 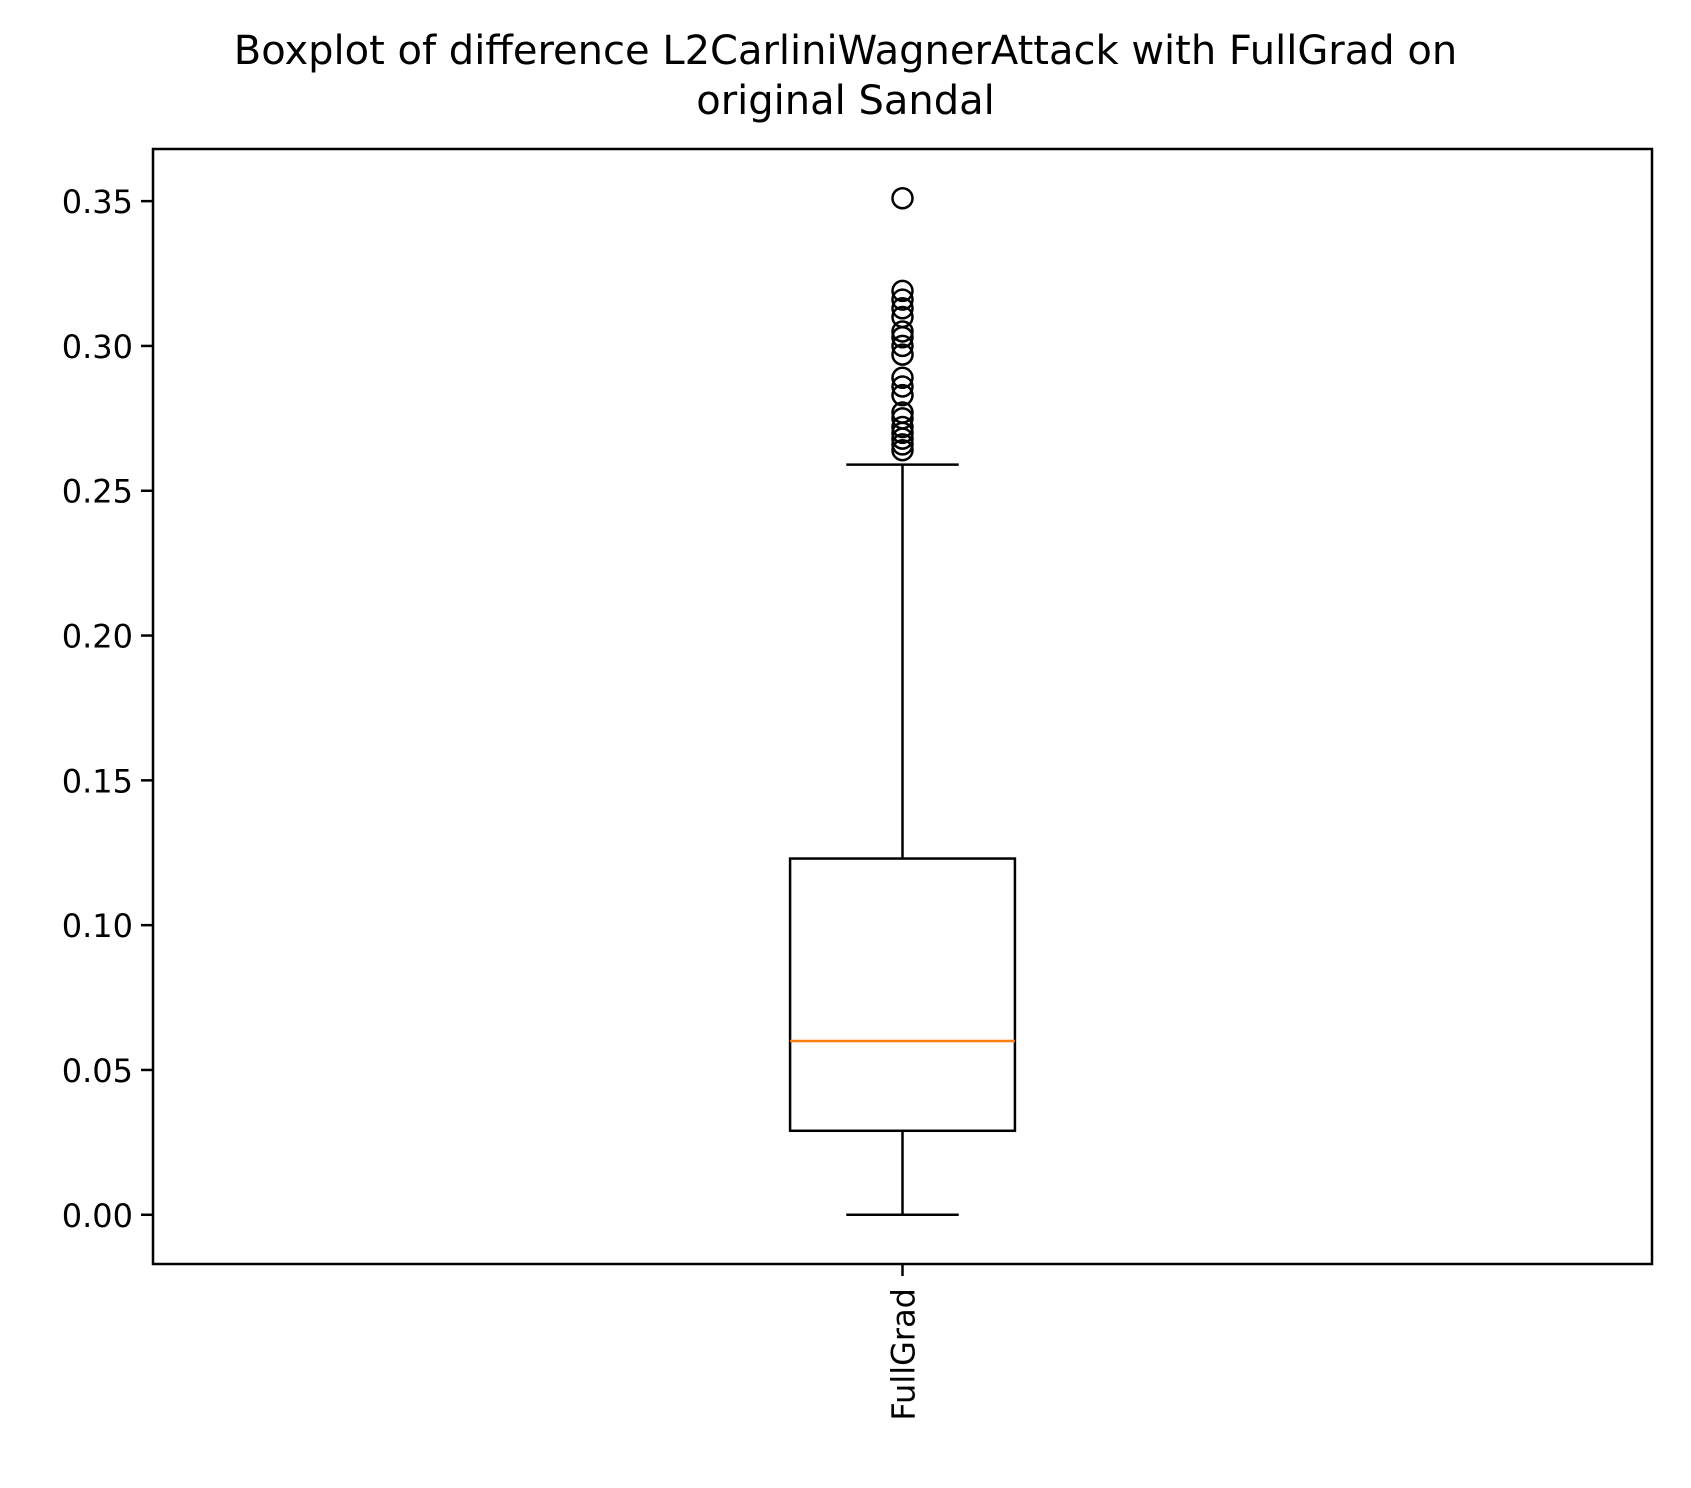 What do you see at coordinates (845, 101) in the screenshot?
I see `chart-title-line-2: original Sandal` at bounding box center [845, 101].